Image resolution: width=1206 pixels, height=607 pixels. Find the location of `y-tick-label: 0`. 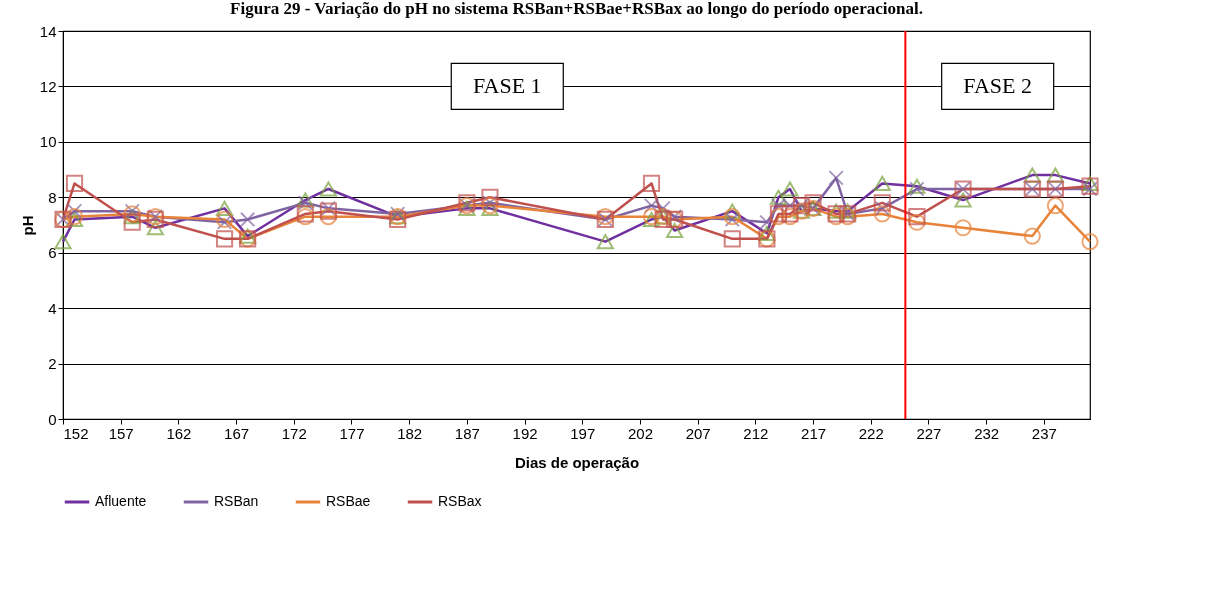

y-tick-label: 0 is located at coordinates (52, 419).